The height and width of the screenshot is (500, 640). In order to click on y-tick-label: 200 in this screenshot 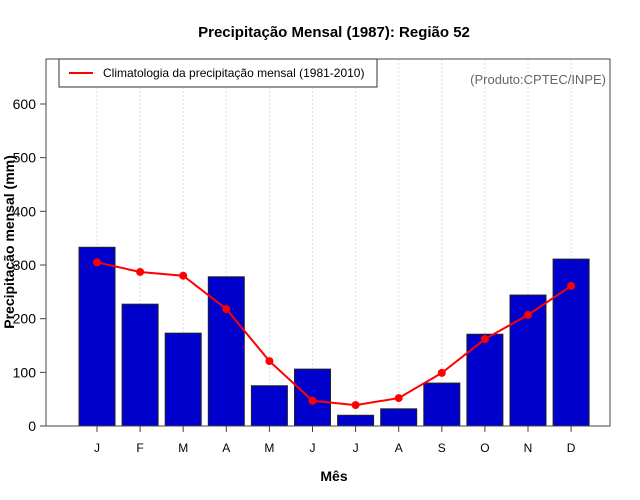, I will do `click(25, 319)`.